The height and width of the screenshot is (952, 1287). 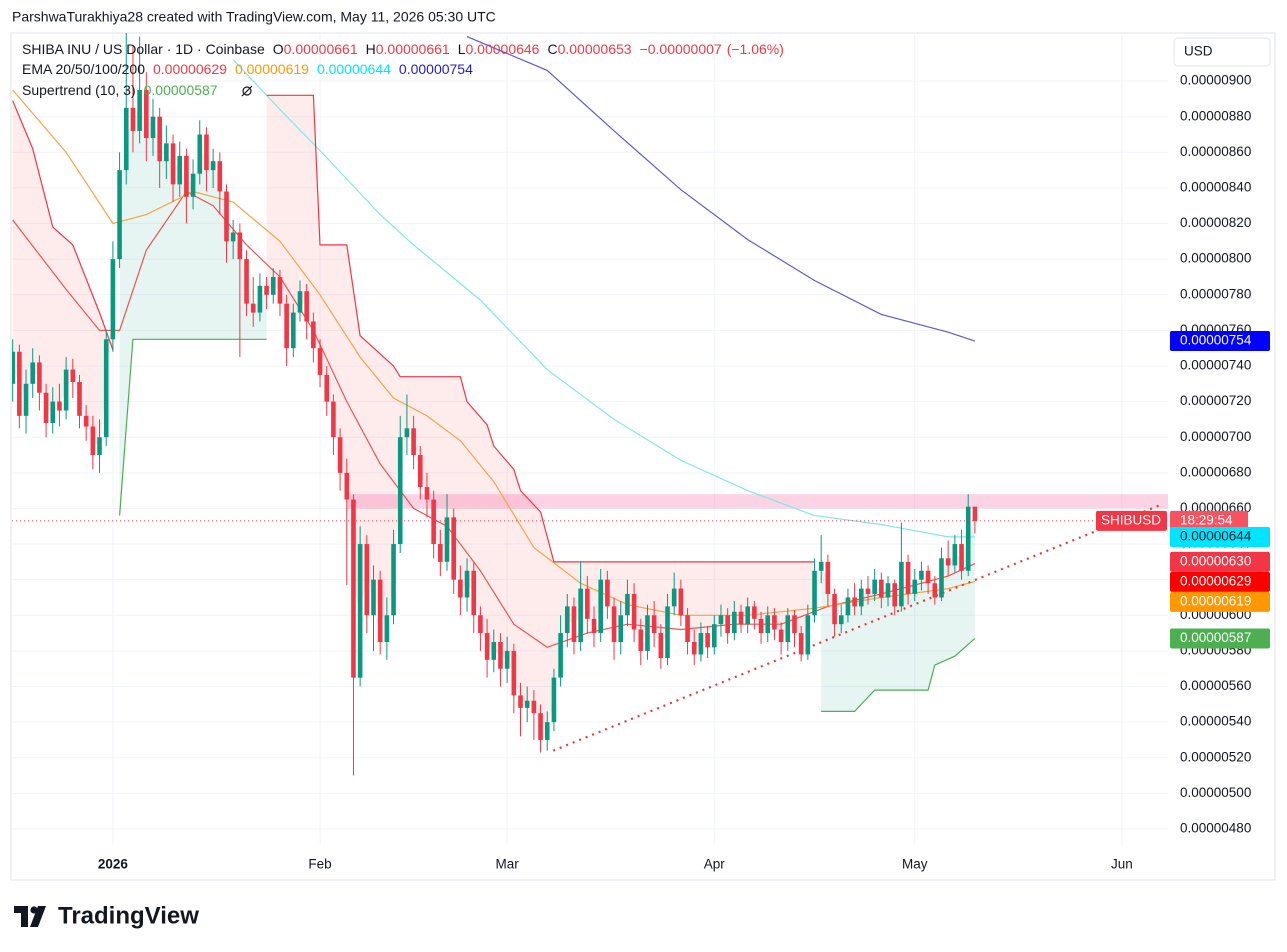 I want to click on y-tick-label: 0.00000820, so click(x=1215, y=222).